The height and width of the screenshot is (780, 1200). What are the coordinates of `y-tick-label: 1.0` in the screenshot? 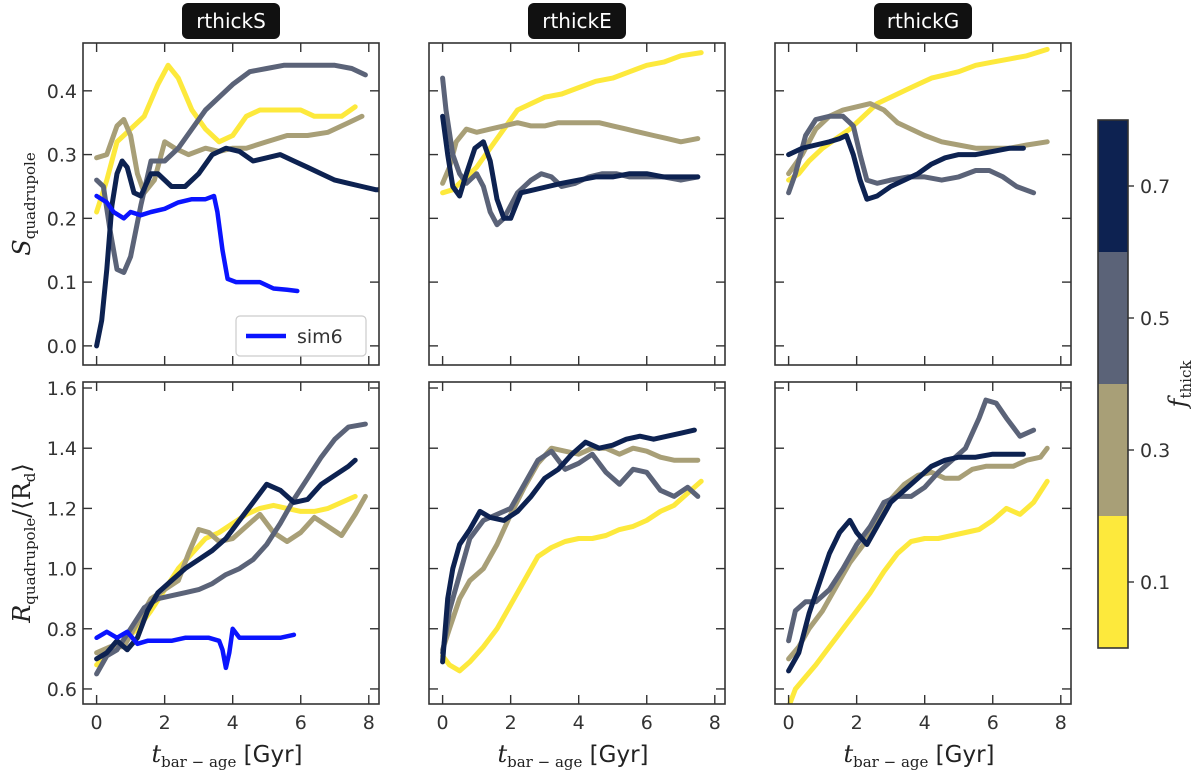 It's located at (62, 570).